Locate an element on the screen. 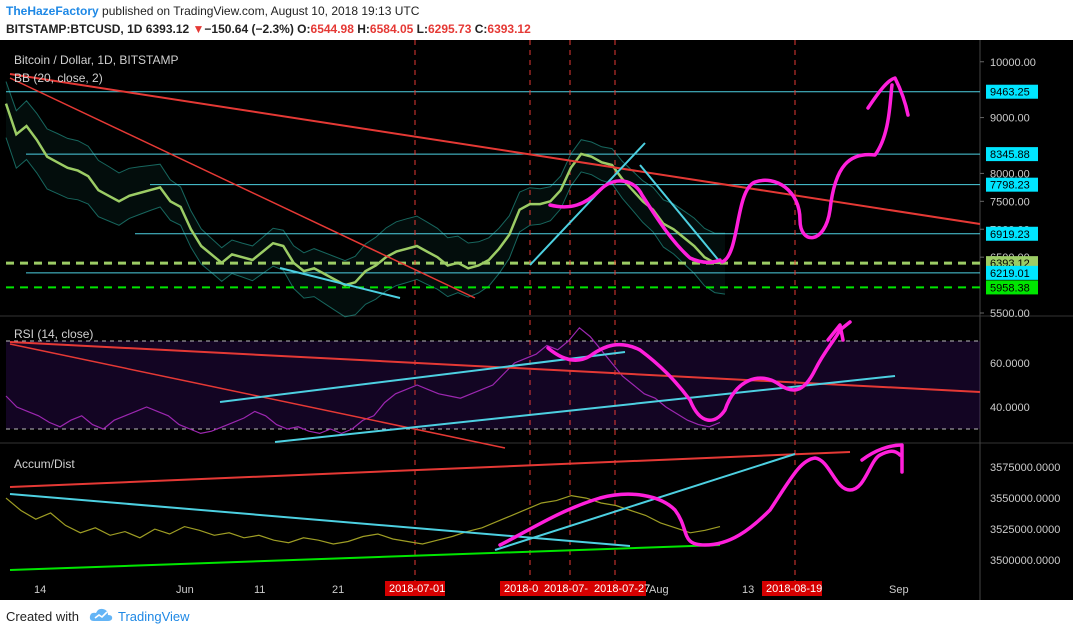  accum-dist-series-line is located at coordinates (363, 519).